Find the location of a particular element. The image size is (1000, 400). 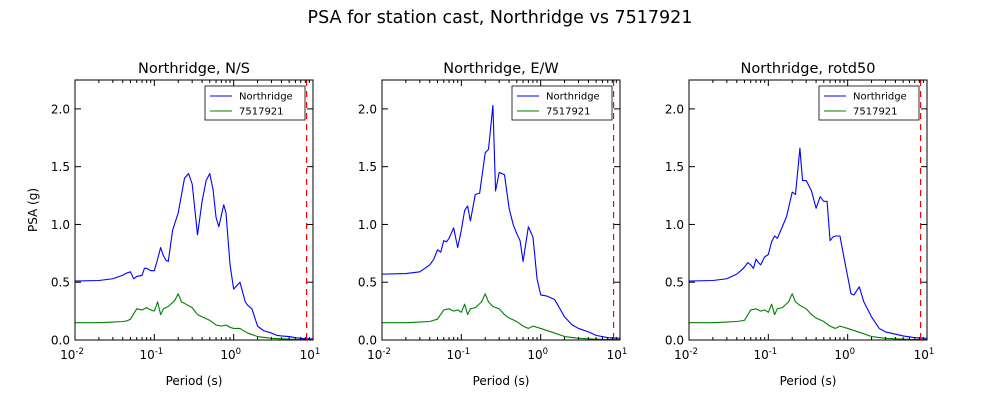

panel-title: Northridge, rotd50 is located at coordinates (808, 69).